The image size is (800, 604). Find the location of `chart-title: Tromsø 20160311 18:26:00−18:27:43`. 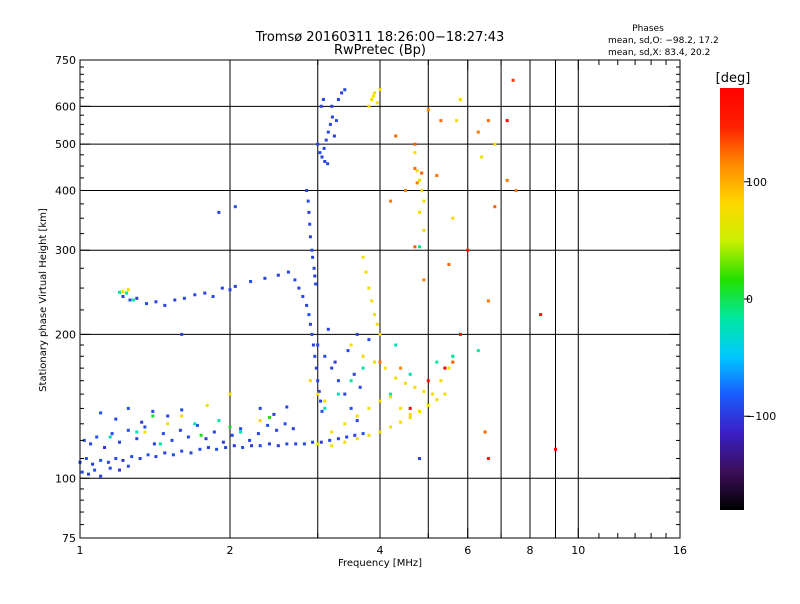

chart-title: Tromsø 20160311 18:26:00−18:27:43 is located at coordinates (380, 37).